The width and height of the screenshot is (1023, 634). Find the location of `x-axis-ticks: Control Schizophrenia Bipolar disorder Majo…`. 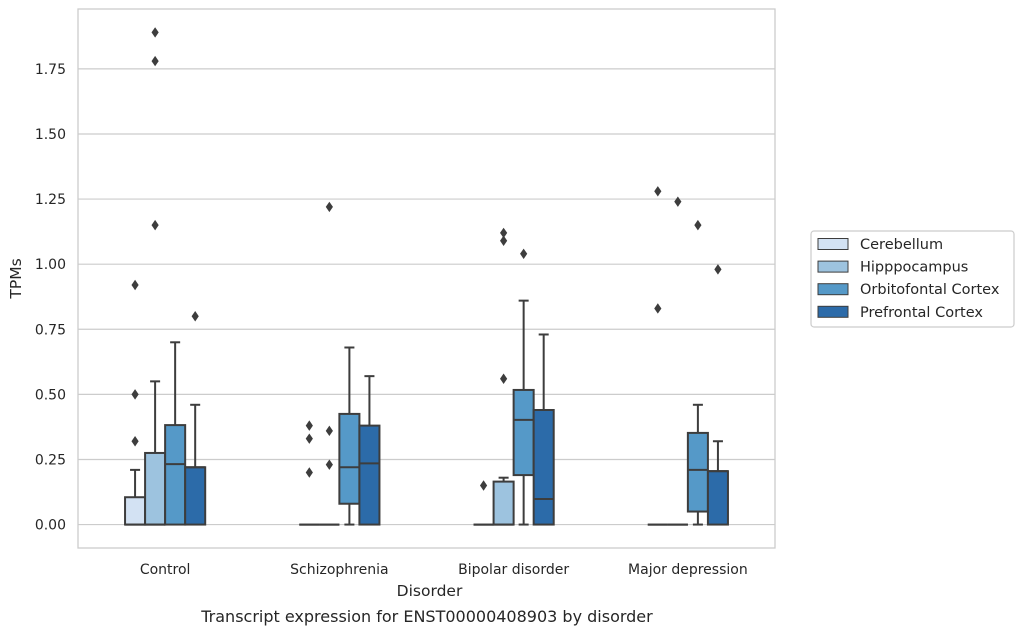

x-axis-ticks: Control Schizophrenia Bipolar disorder Majo… is located at coordinates (444, 570).